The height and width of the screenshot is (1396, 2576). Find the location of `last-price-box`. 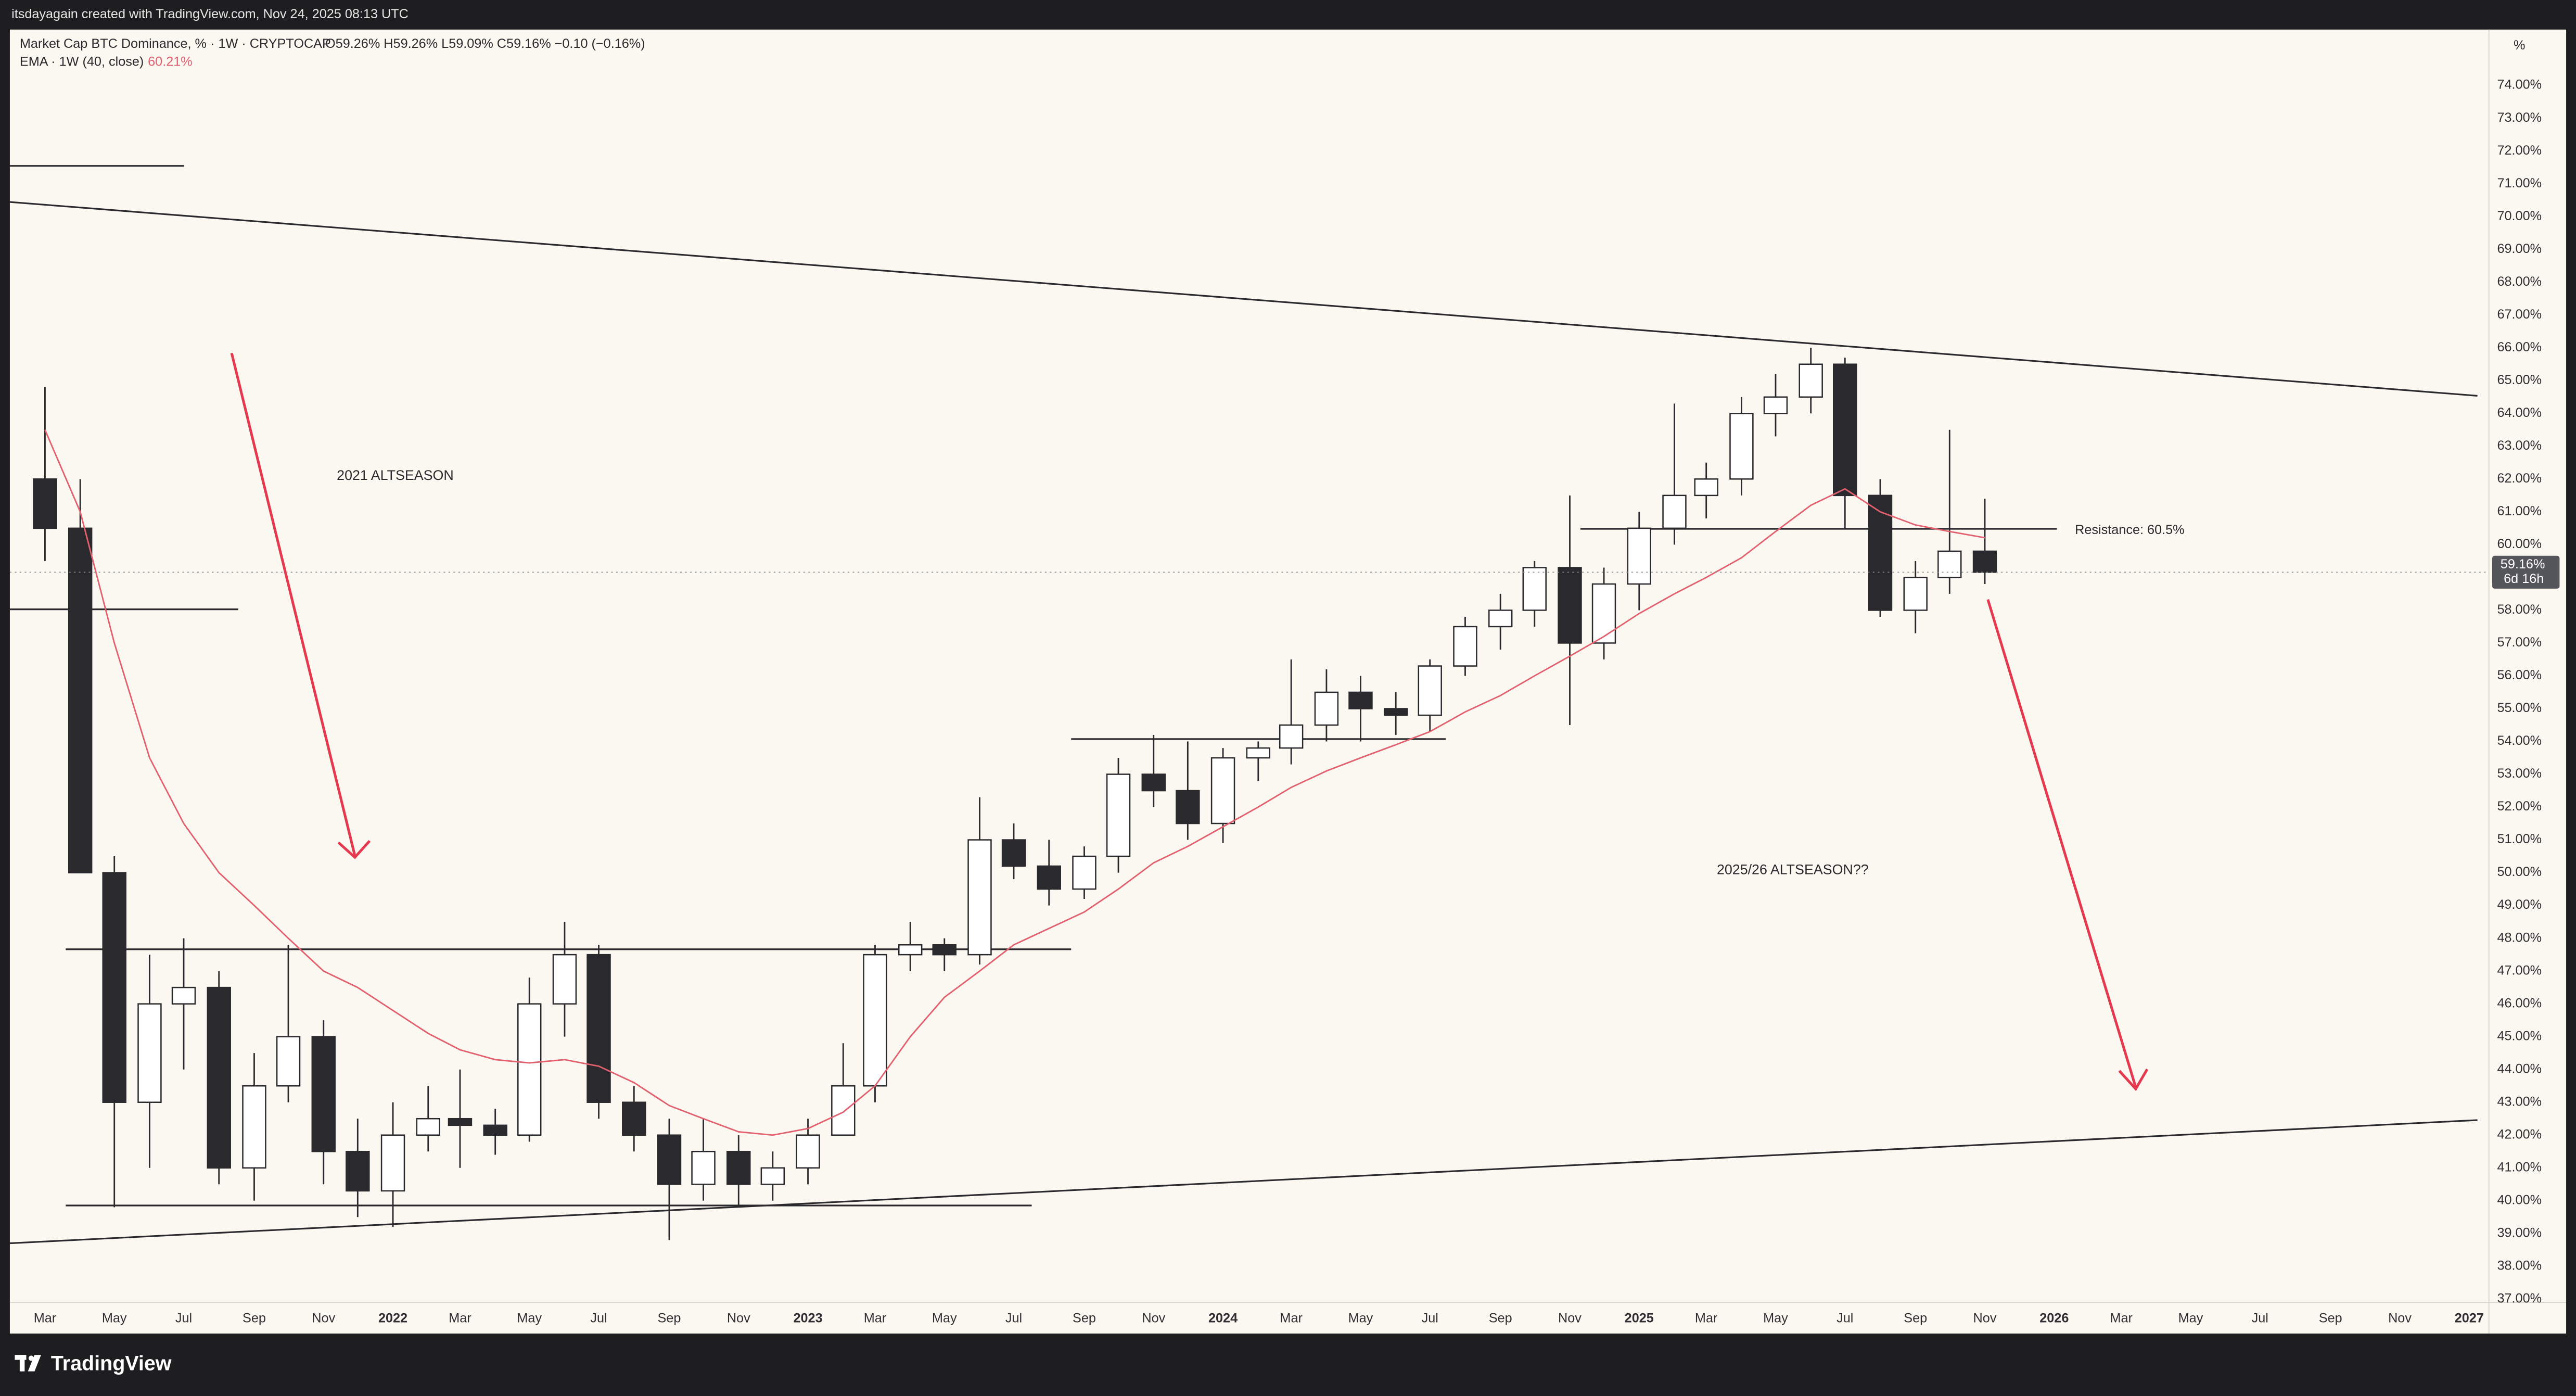

last-price-box is located at coordinates (2526, 572).